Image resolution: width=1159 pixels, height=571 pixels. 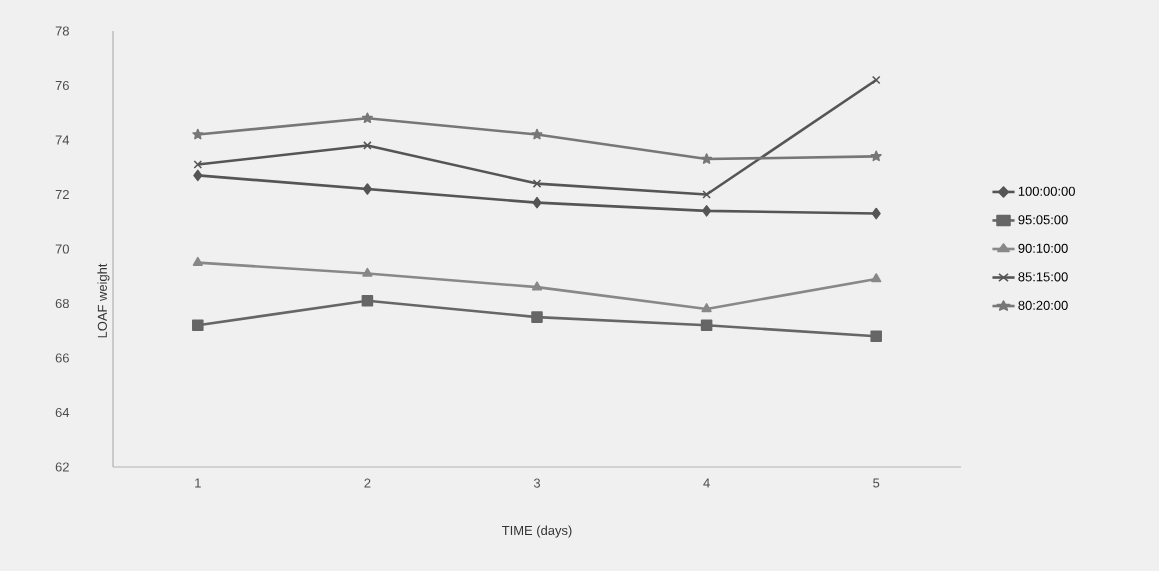 I want to click on x-tick-label: 5, so click(x=876, y=483).